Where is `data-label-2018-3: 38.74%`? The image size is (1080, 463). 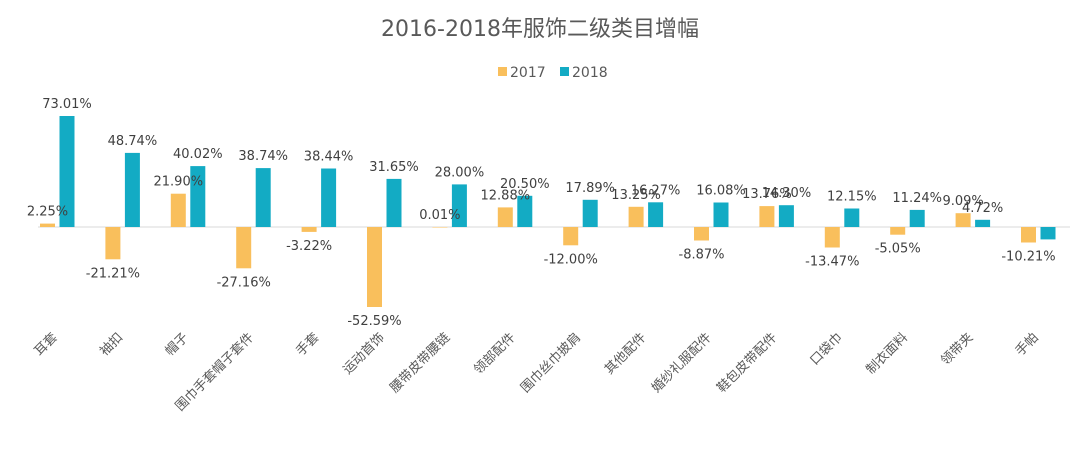 data-label-2018-3: 38.74% is located at coordinates (263, 156).